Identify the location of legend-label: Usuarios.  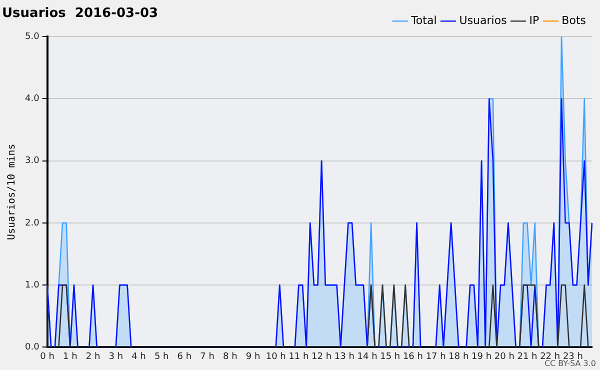
(483, 20).